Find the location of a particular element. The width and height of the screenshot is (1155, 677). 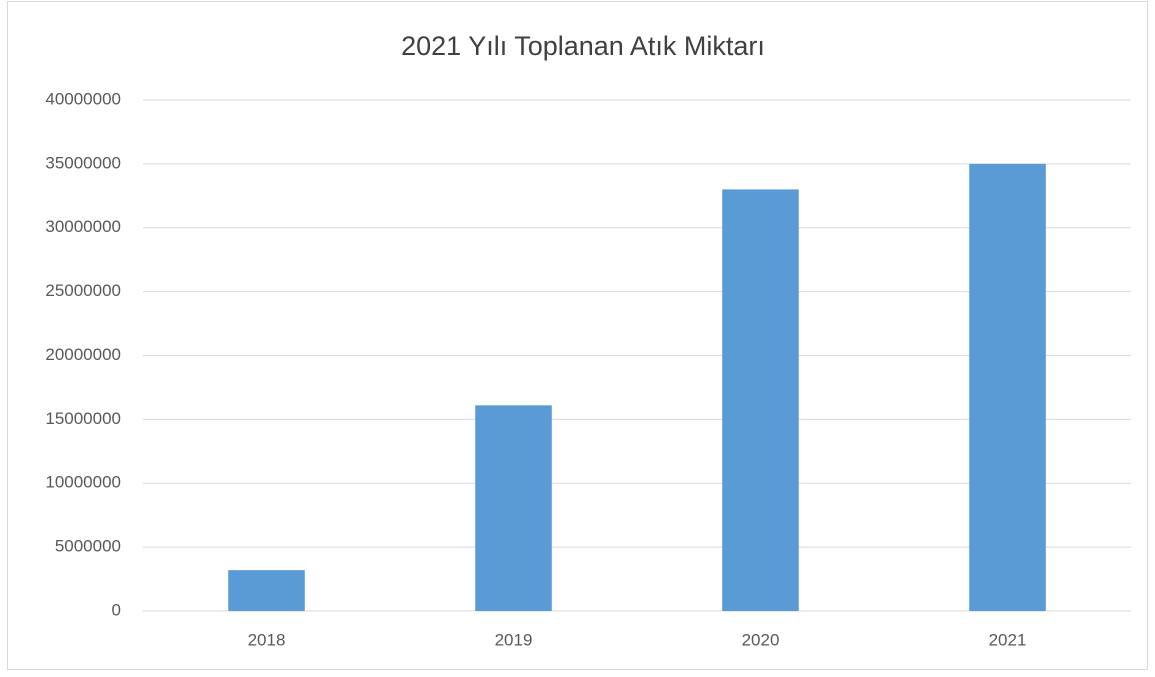

y-tick-label: 15000000 is located at coordinates (83, 418).